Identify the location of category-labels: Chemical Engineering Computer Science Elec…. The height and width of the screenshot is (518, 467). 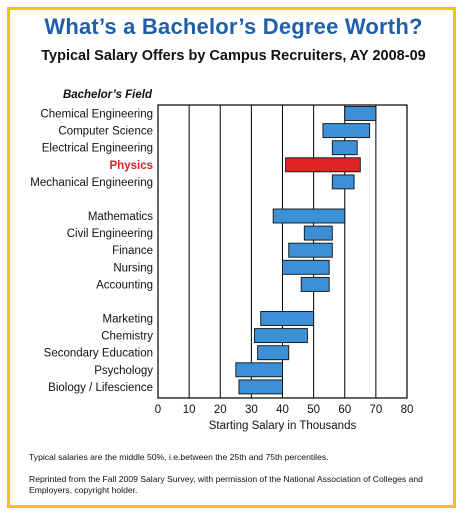
(91, 251).